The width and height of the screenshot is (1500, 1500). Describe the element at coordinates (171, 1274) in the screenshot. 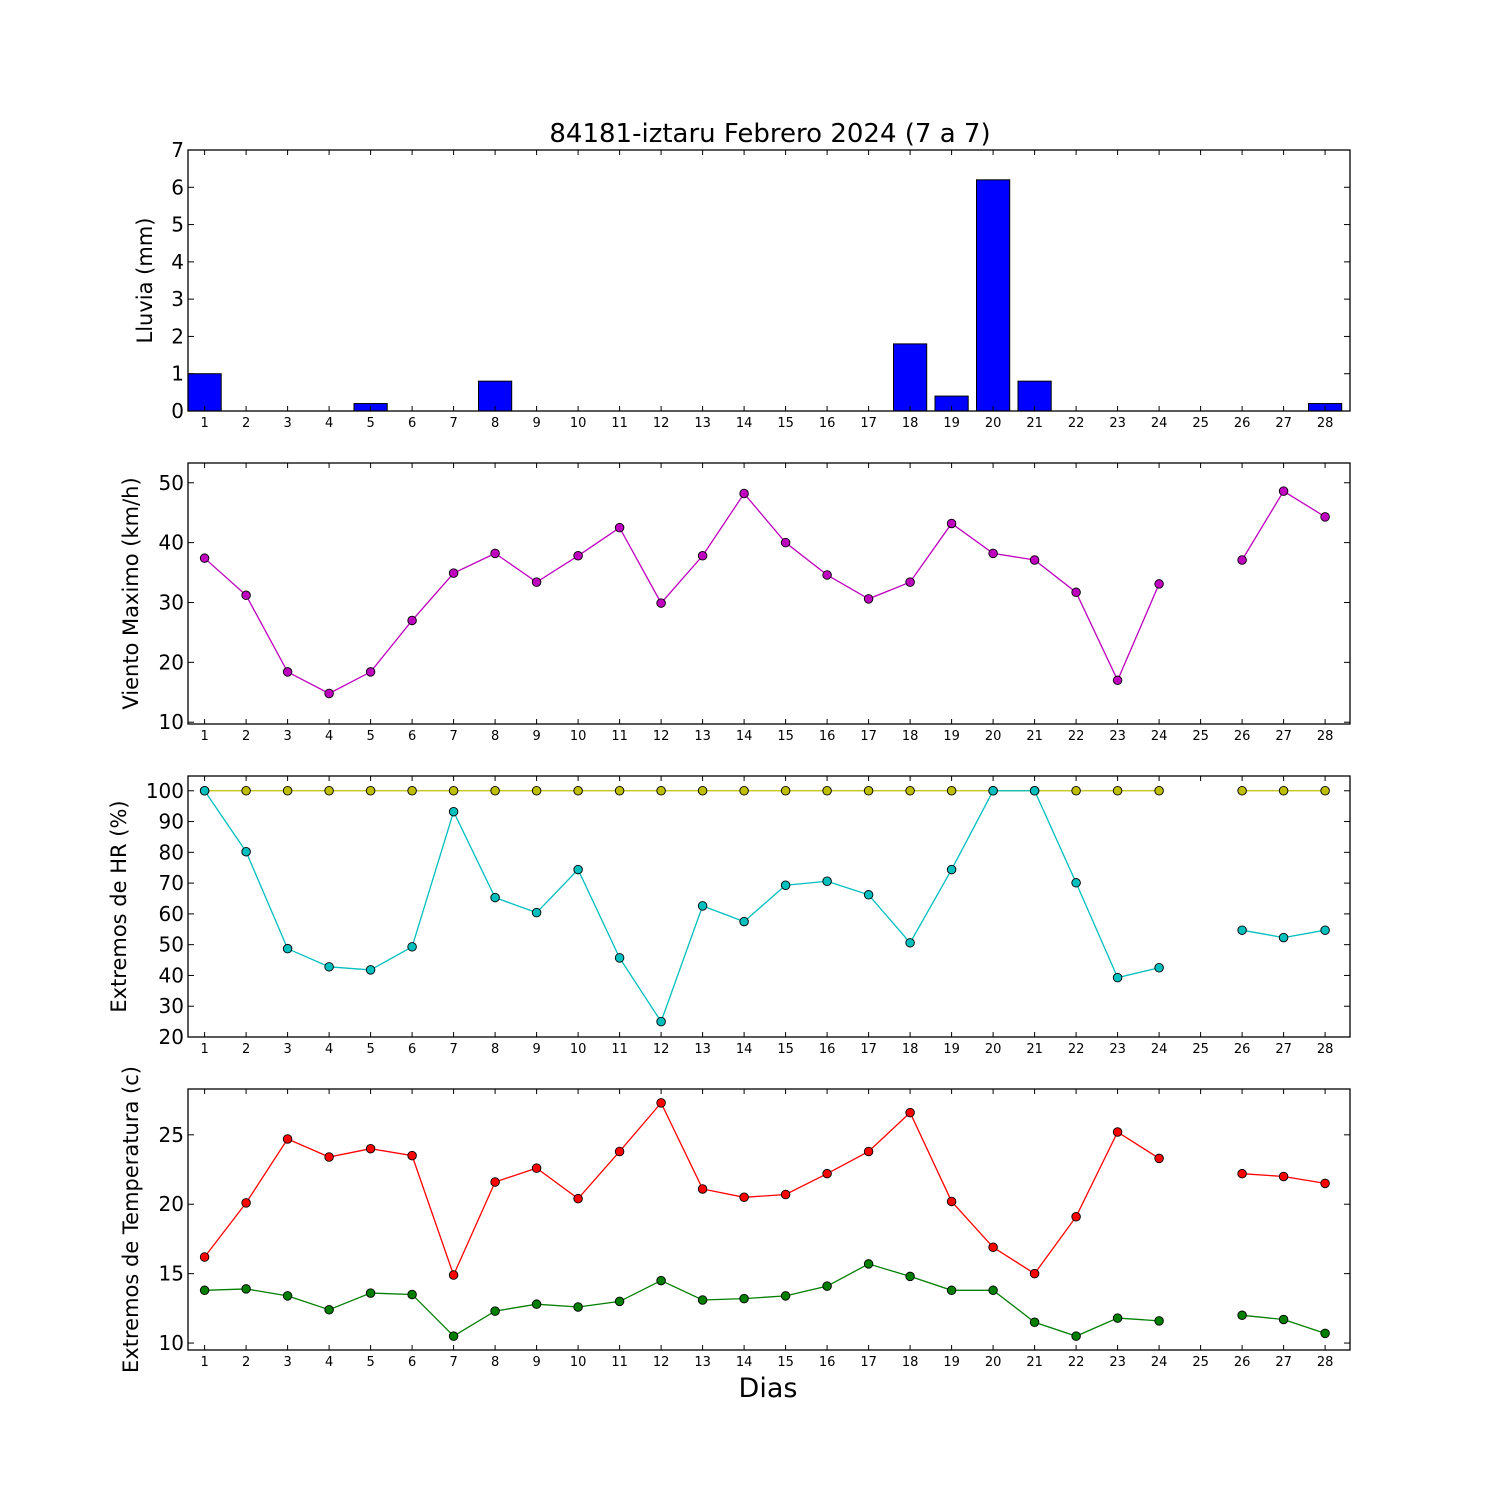

I see `y-tick-label: 15` at that location.